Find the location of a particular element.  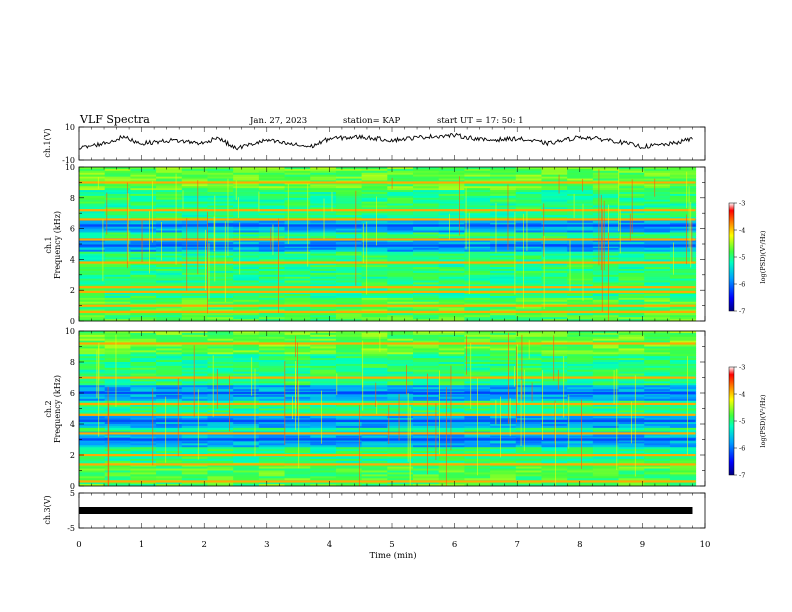

colorbar-tick-label: -4 is located at coordinates (742, 231).